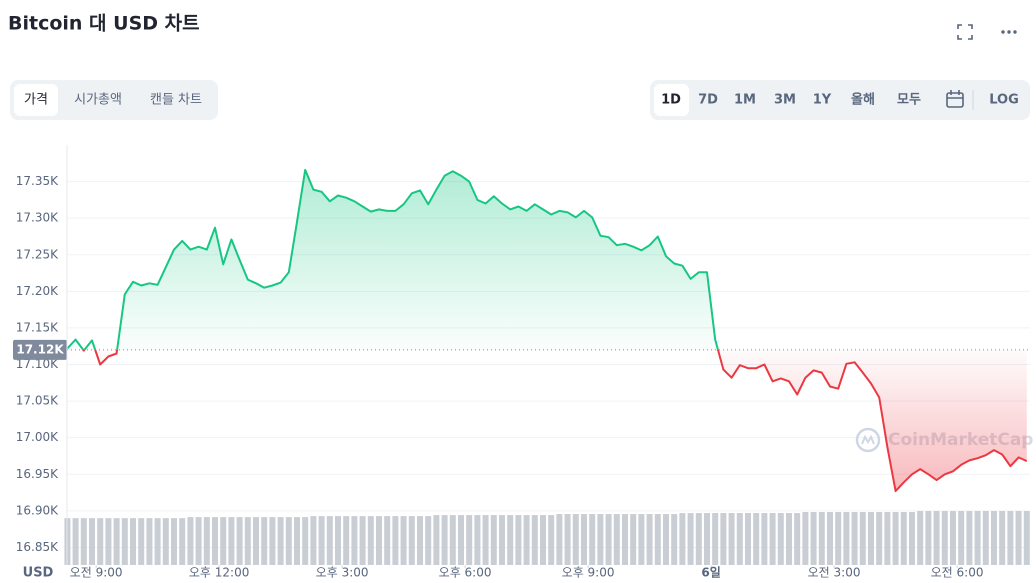  What do you see at coordinates (588, 573) in the screenshot?
I see `x-tick-label: 오후 9:00` at bounding box center [588, 573].